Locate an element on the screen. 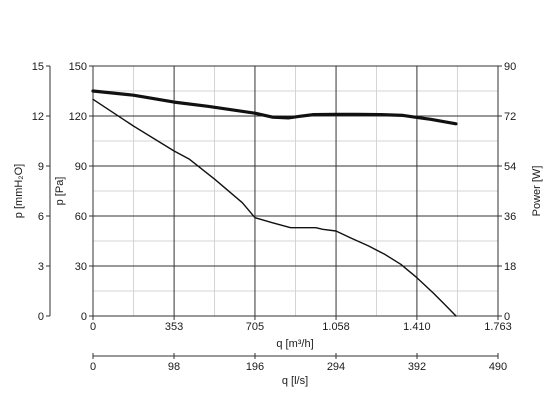  y-right-tick-label: 54 is located at coordinates (510, 167).